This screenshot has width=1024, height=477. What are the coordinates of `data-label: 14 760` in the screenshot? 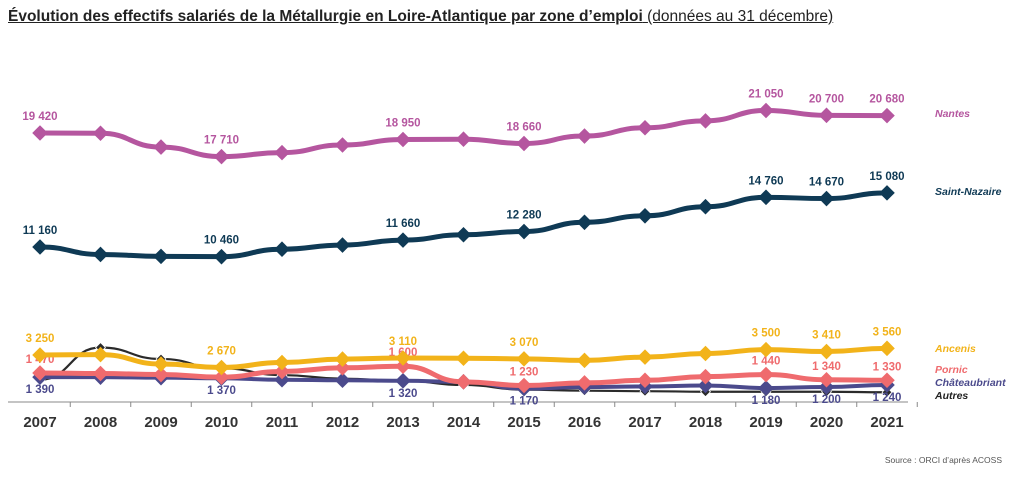 It's located at (765, 181).